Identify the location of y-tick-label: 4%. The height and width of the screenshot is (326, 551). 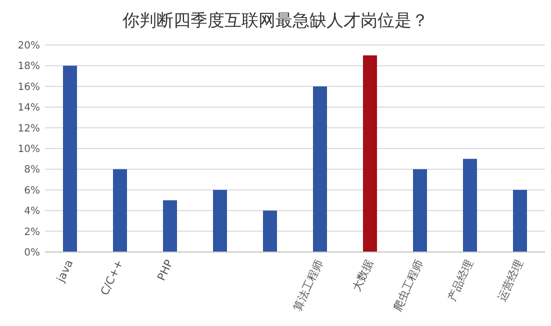
(32, 212).